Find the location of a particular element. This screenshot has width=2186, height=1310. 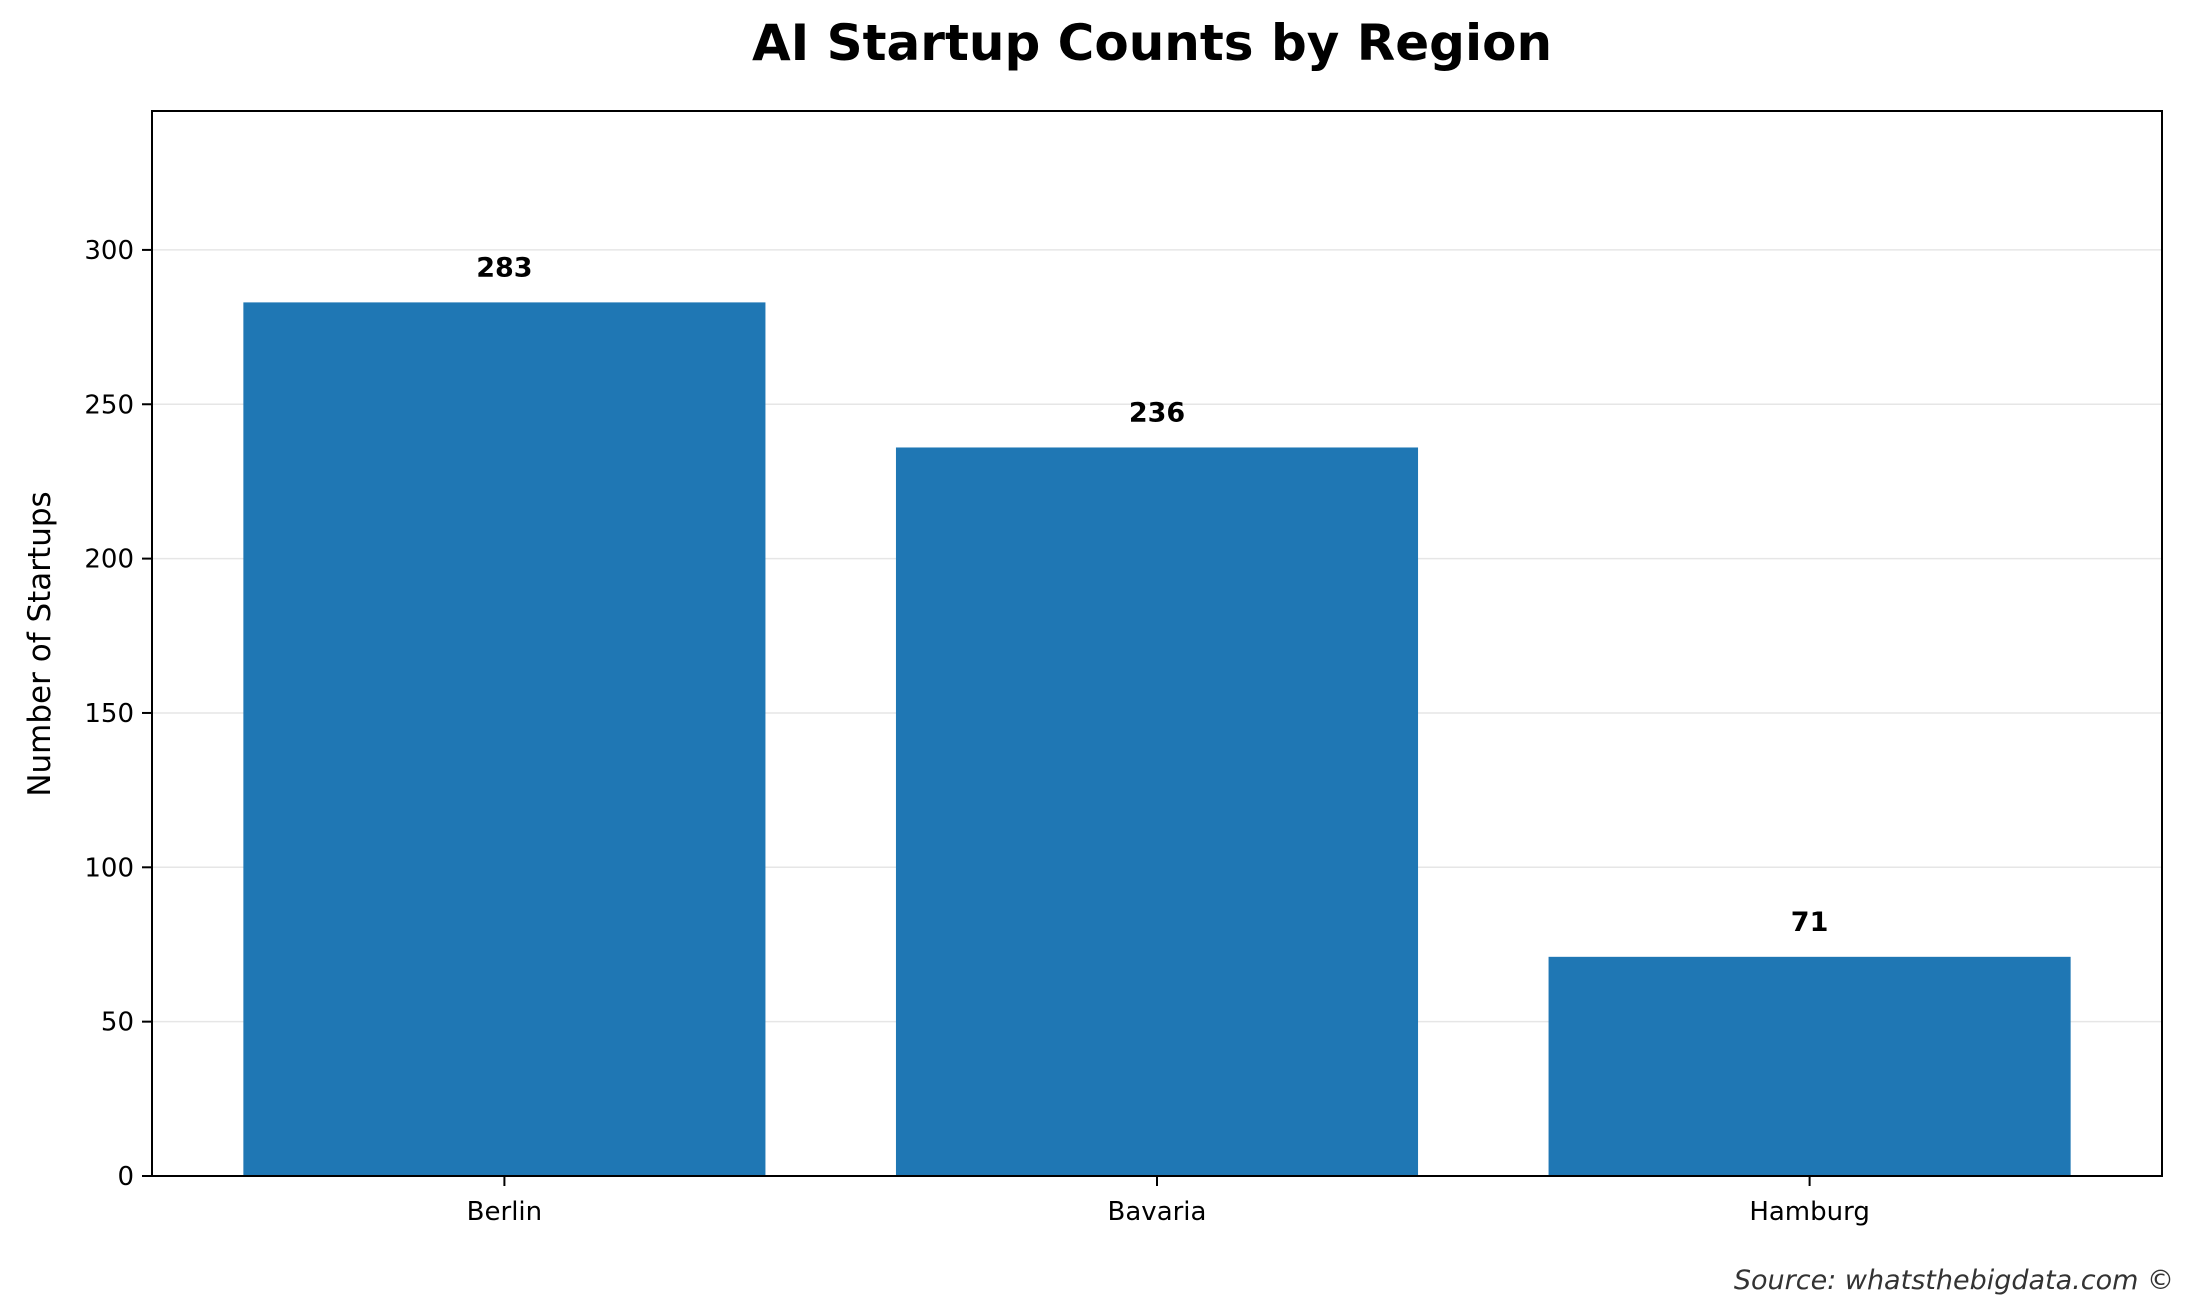

y-tick-label: 250 is located at coordinates (109, 405).